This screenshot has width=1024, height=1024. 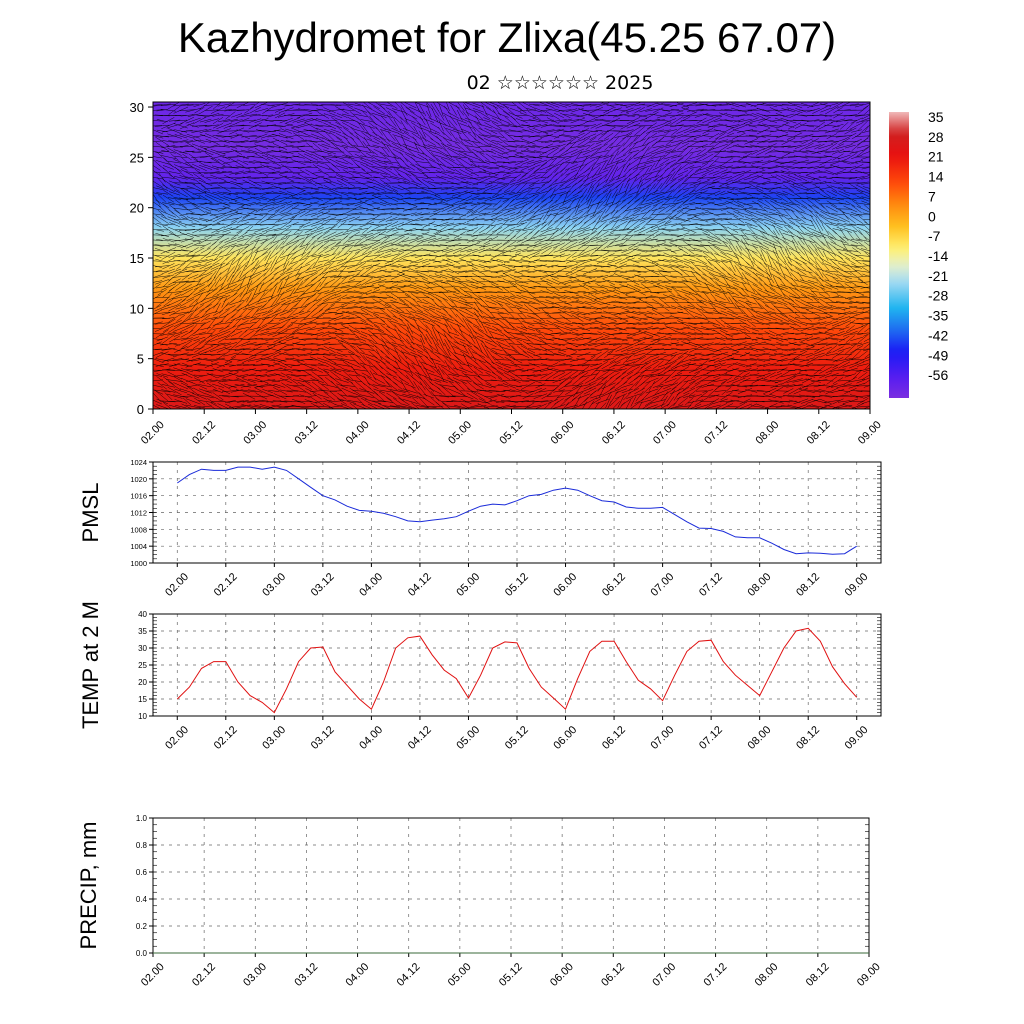 I want to click on y-tick-label: 40, so click(x=142, y=614).